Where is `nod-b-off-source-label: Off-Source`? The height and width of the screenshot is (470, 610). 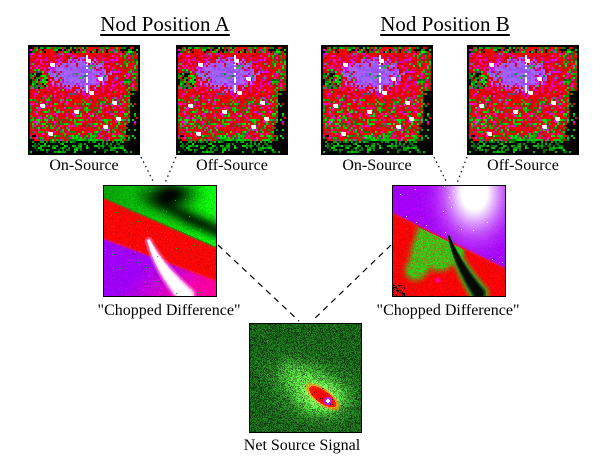 nod-b-off-source-label: Off-Source is located at coordinates (523, 165).